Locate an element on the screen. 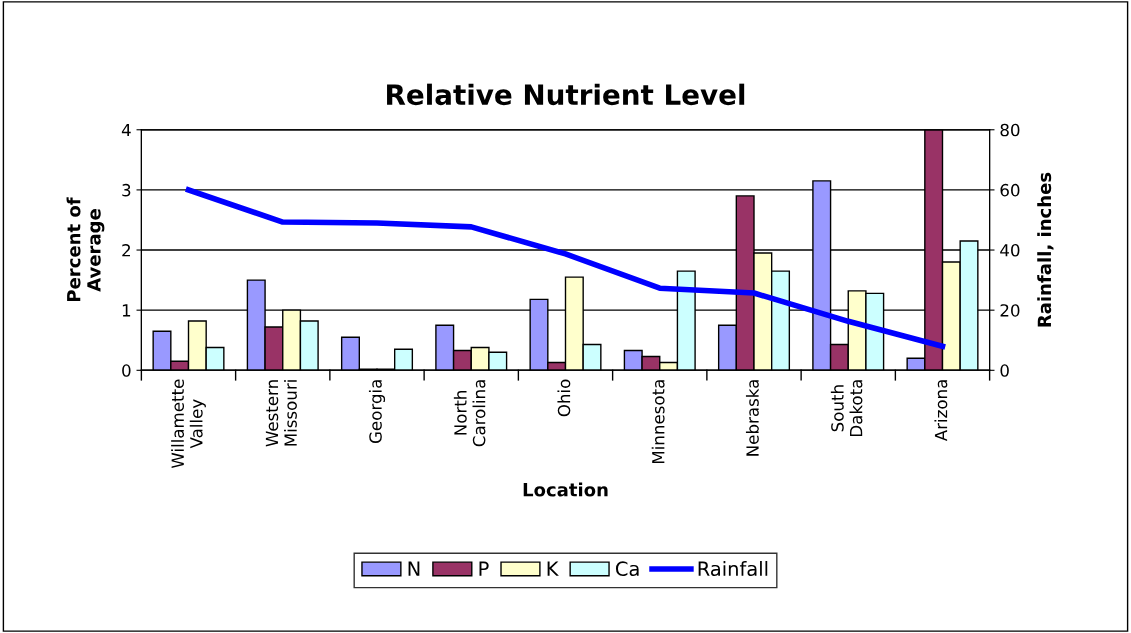  y-tick-label: 1 is located at coordinates (126, 310).